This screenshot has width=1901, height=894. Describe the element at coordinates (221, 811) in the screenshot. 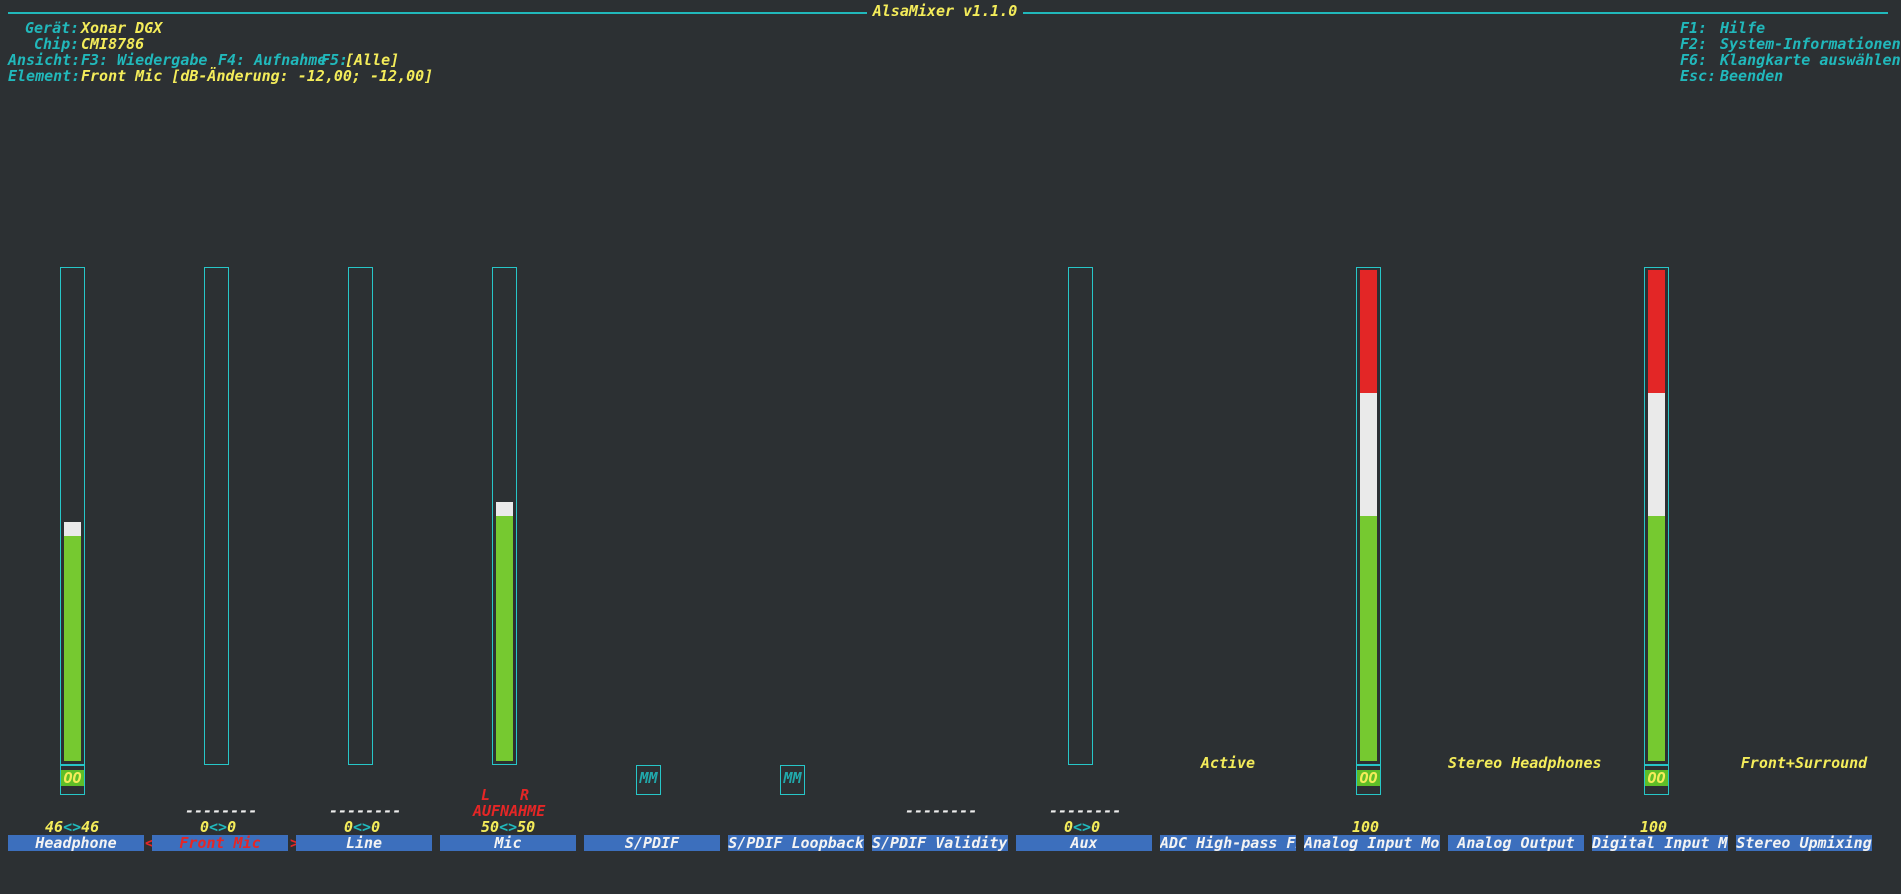

I see `capture-front-mic: --------` at that location.